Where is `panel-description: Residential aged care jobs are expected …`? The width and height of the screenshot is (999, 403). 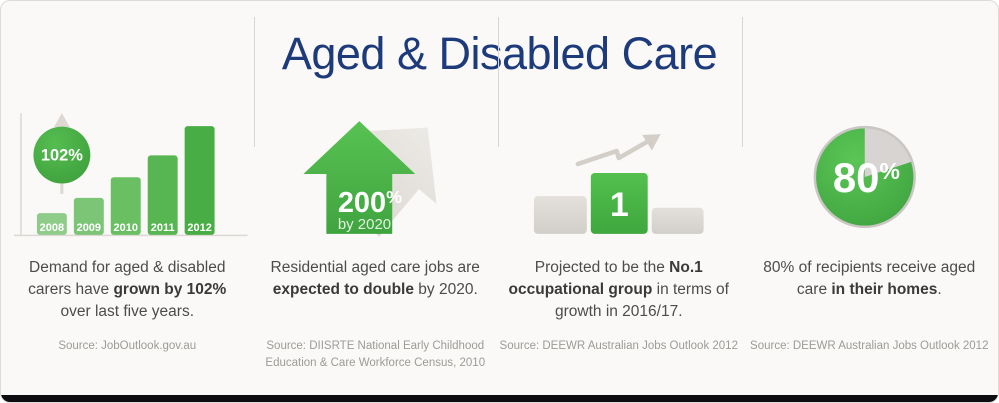 panel-description: Residential aged care jobs are expected … is located at coordinates (375, 278).